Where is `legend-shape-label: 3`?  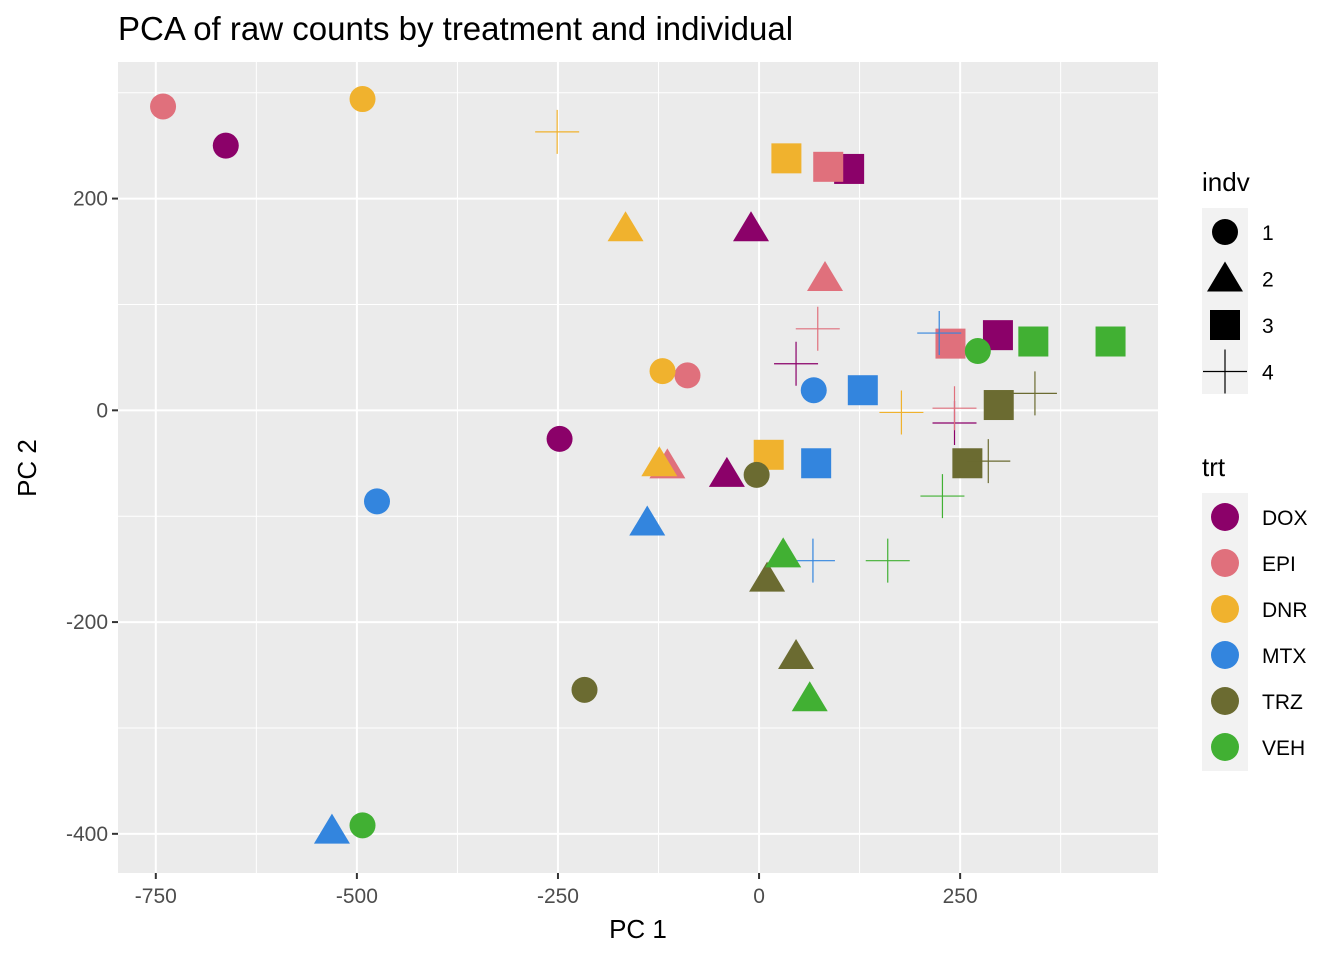 legend-shape-label: 3 is located at coordinates (1268, 326).